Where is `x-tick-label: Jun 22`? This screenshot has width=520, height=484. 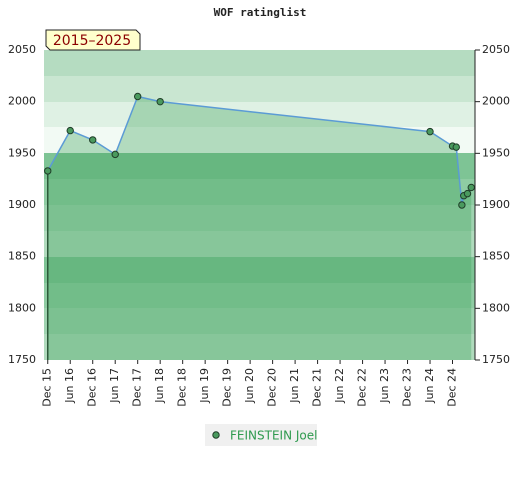
x-tick-label: Jun 22 is located at coordinates (339, 386).